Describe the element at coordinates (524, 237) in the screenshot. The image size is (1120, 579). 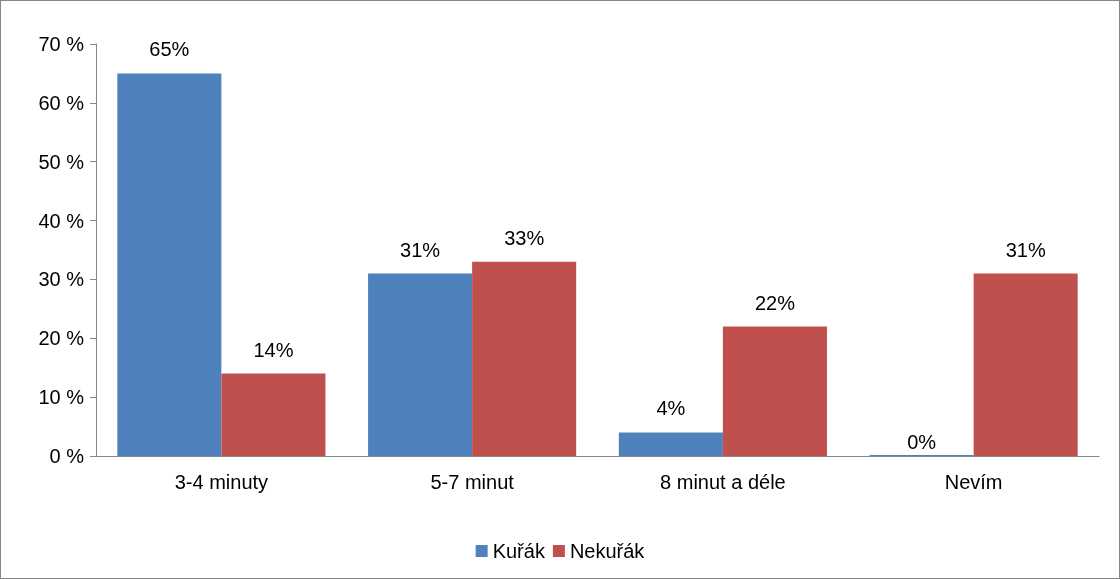
I see `data-label: 33%` at that location.